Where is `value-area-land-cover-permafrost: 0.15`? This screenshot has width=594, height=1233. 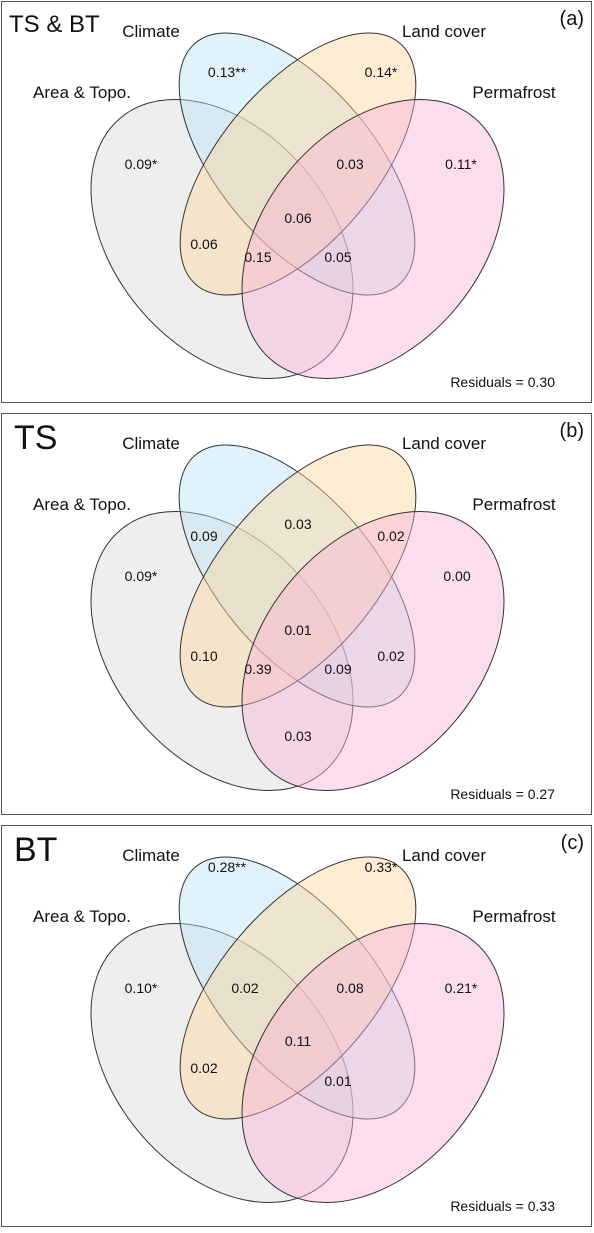
value-area-land-cover-permafrost: 0.15 is located at coordinates (258, 257).